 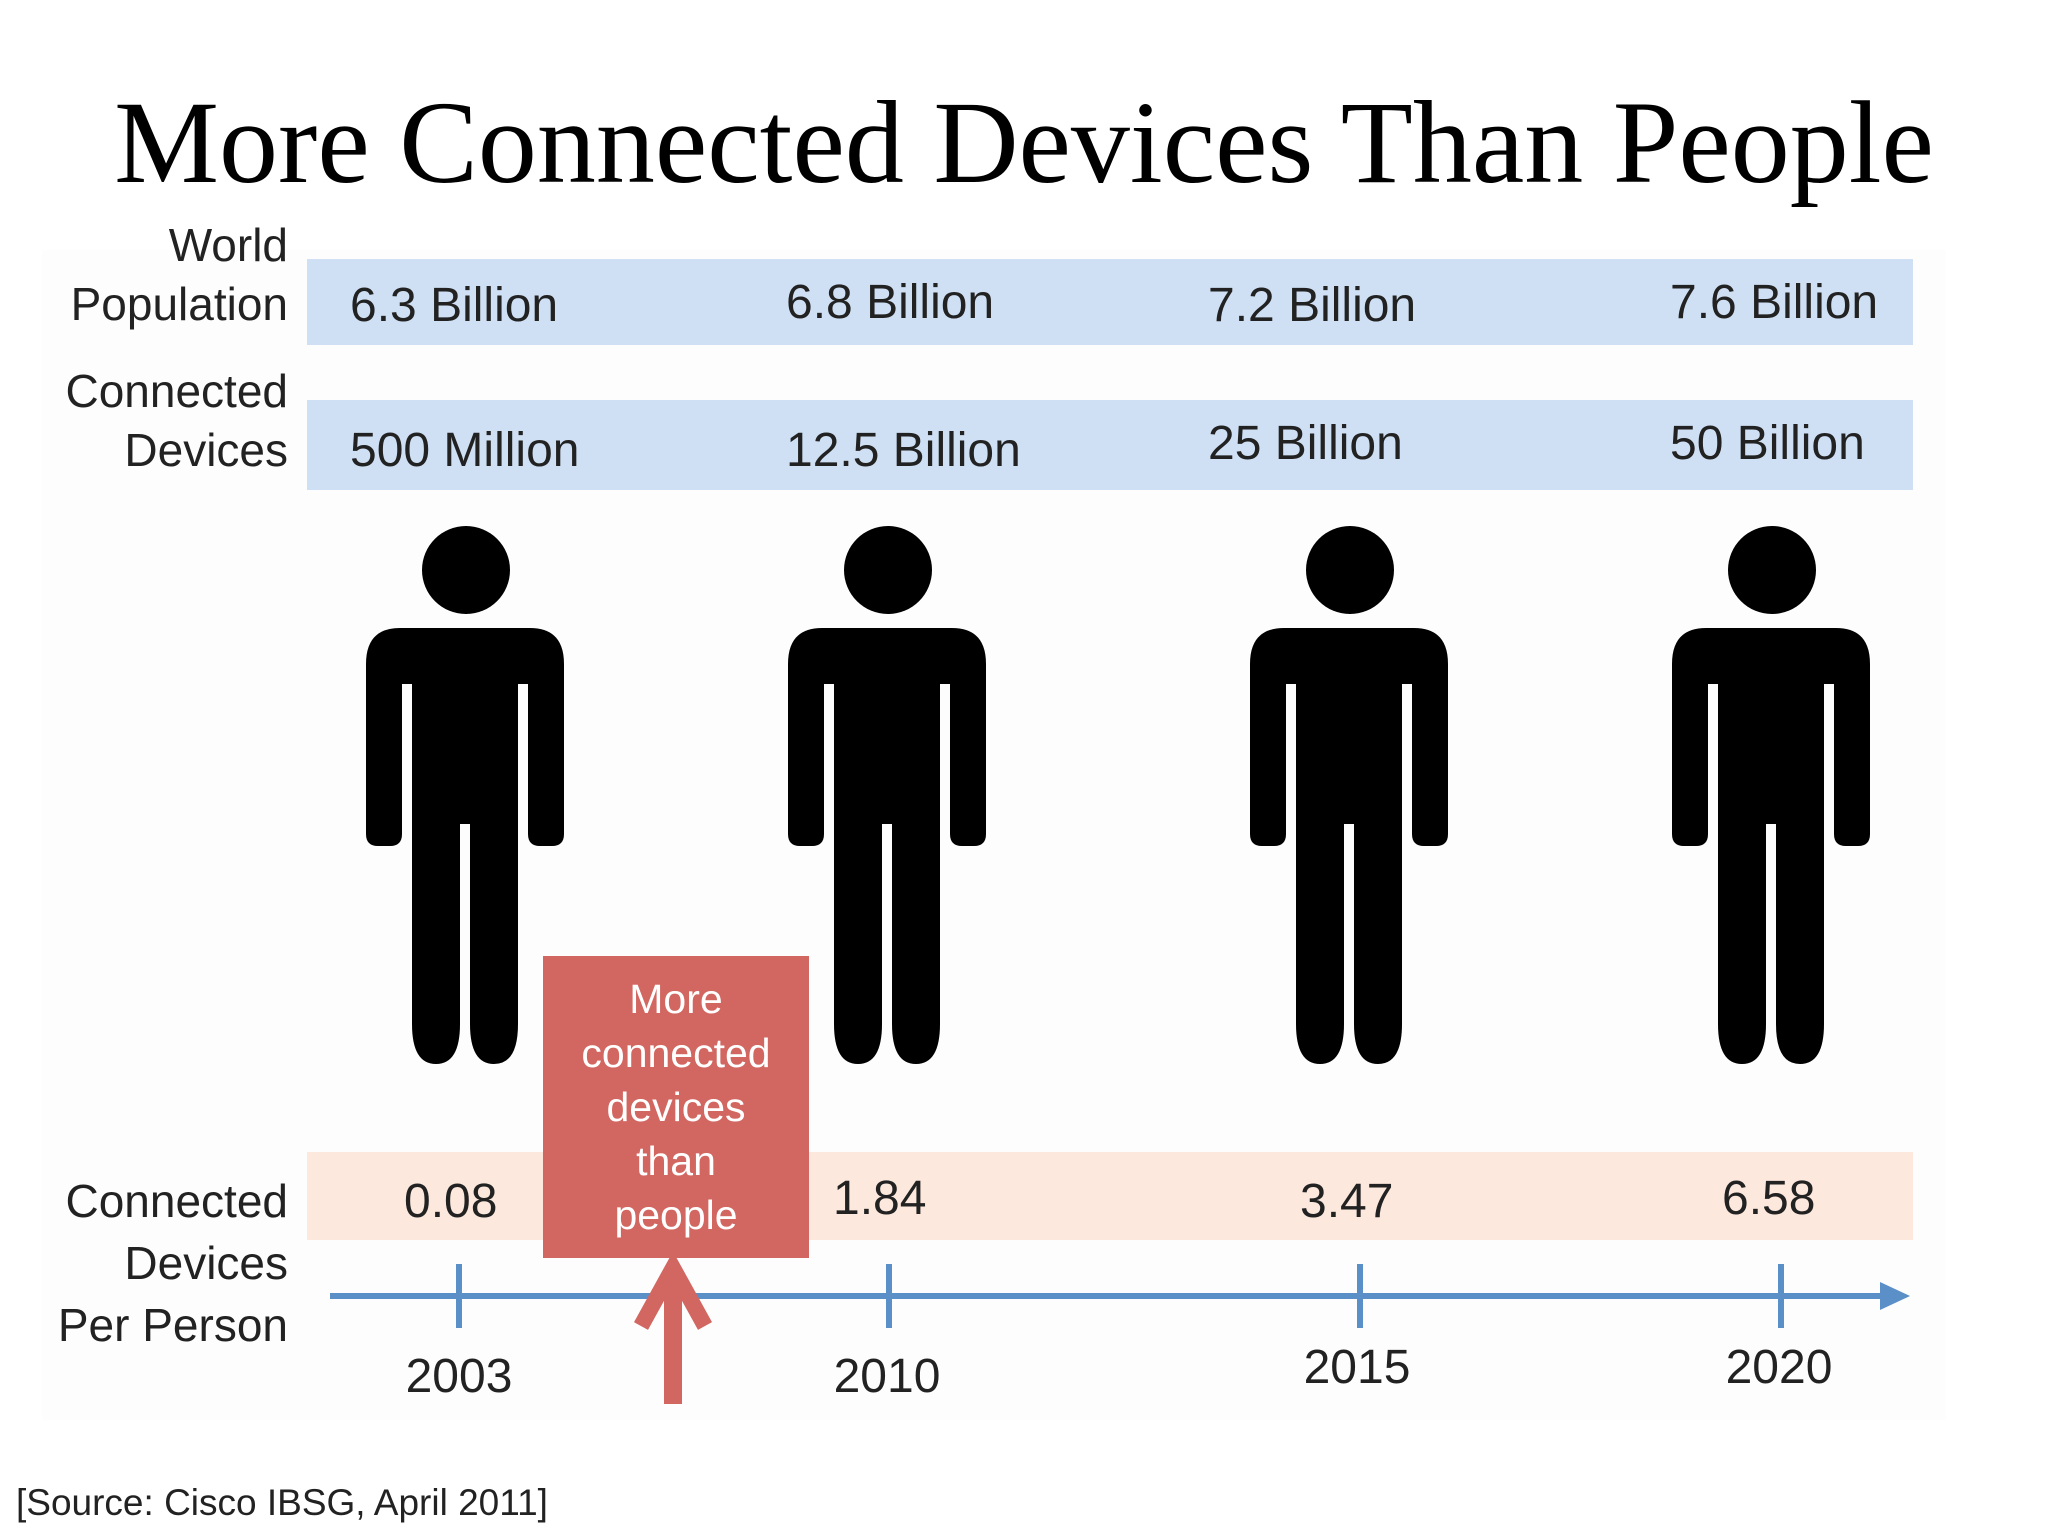 What do you see at coordinates (1024, 142) in the screenshot?
I see `page-title: More Connected Devices Than People` at bounding box center [1024, 142].